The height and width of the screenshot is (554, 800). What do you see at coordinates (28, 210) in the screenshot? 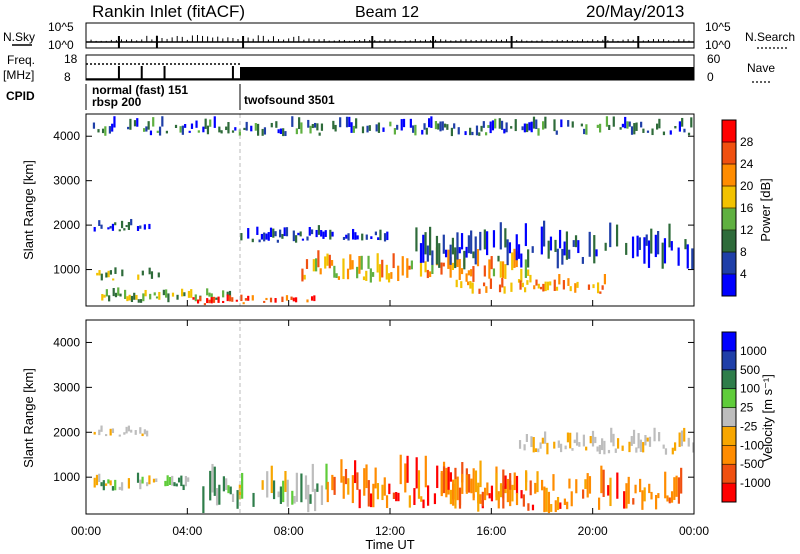
I see `power-ylabel: Slant Range [km]` at bounding box center [28, 210].